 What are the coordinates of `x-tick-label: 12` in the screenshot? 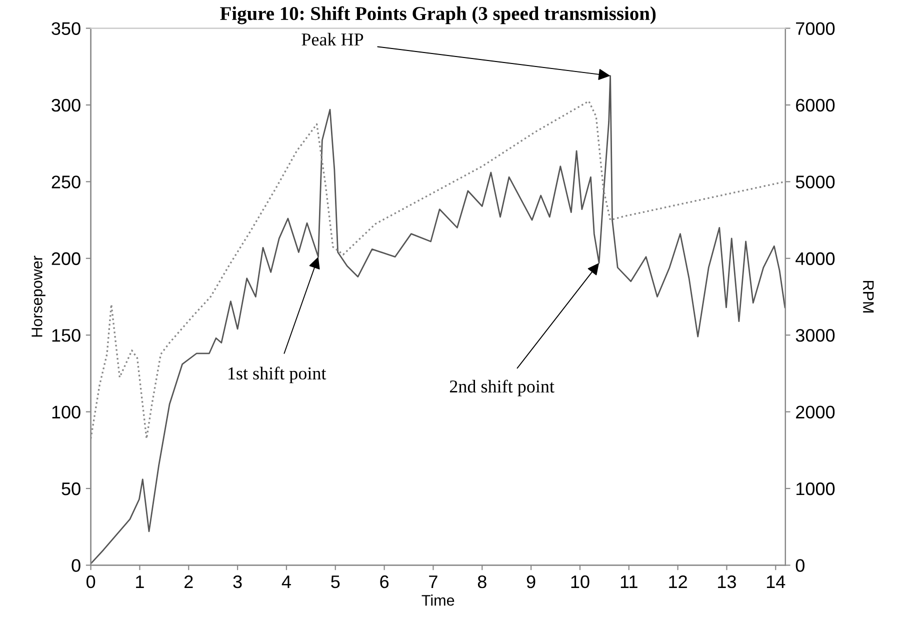 It's located at (678, 581).